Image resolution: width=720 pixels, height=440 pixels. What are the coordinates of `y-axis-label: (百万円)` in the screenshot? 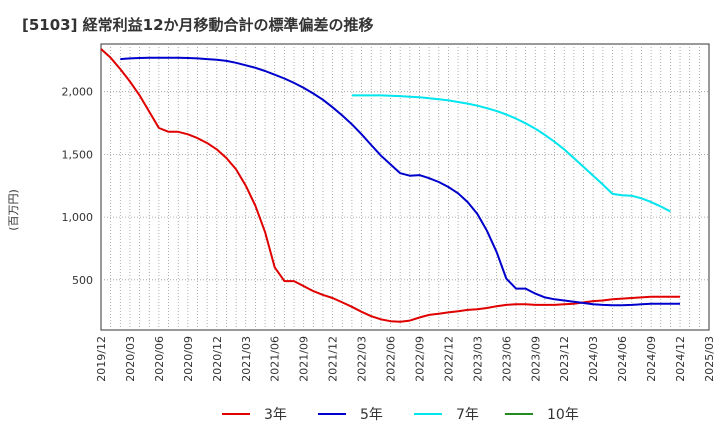 It's located at (13, 210).